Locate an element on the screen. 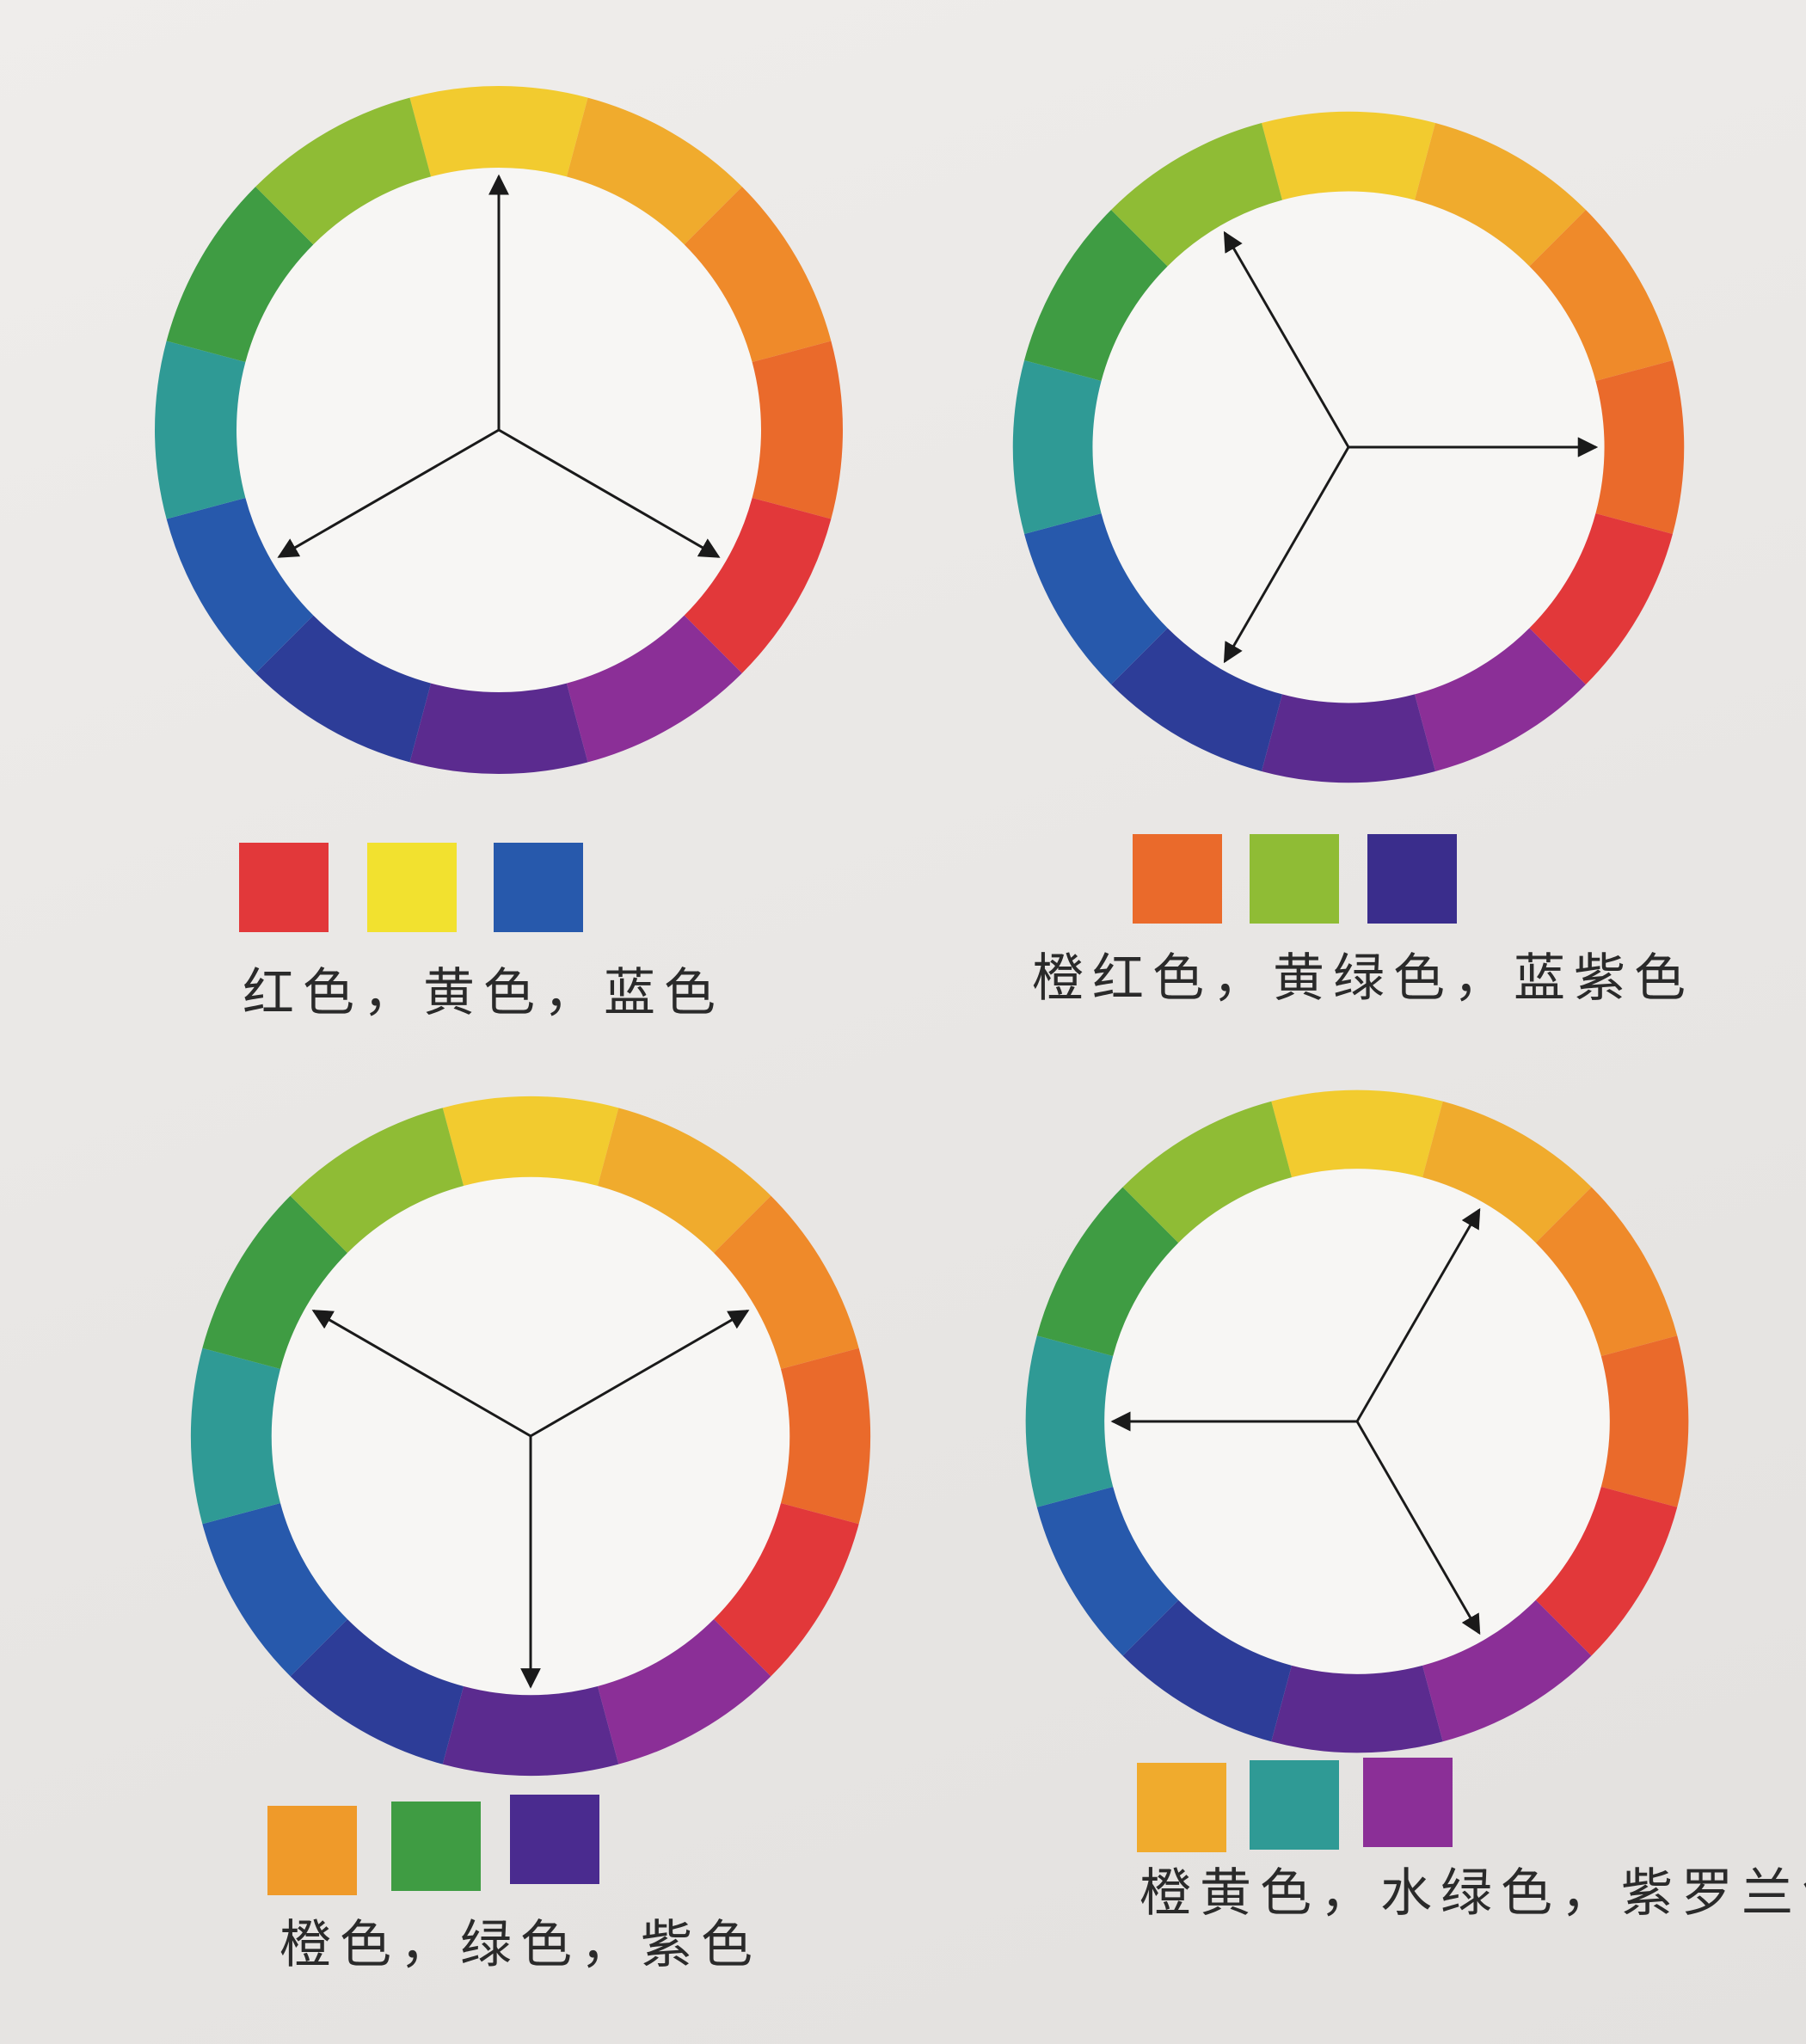 The width and height of the screenshot is (1806, 2044). triad-caption: 橙色，绿色，紫色 is located at coordinates (520, 1945).